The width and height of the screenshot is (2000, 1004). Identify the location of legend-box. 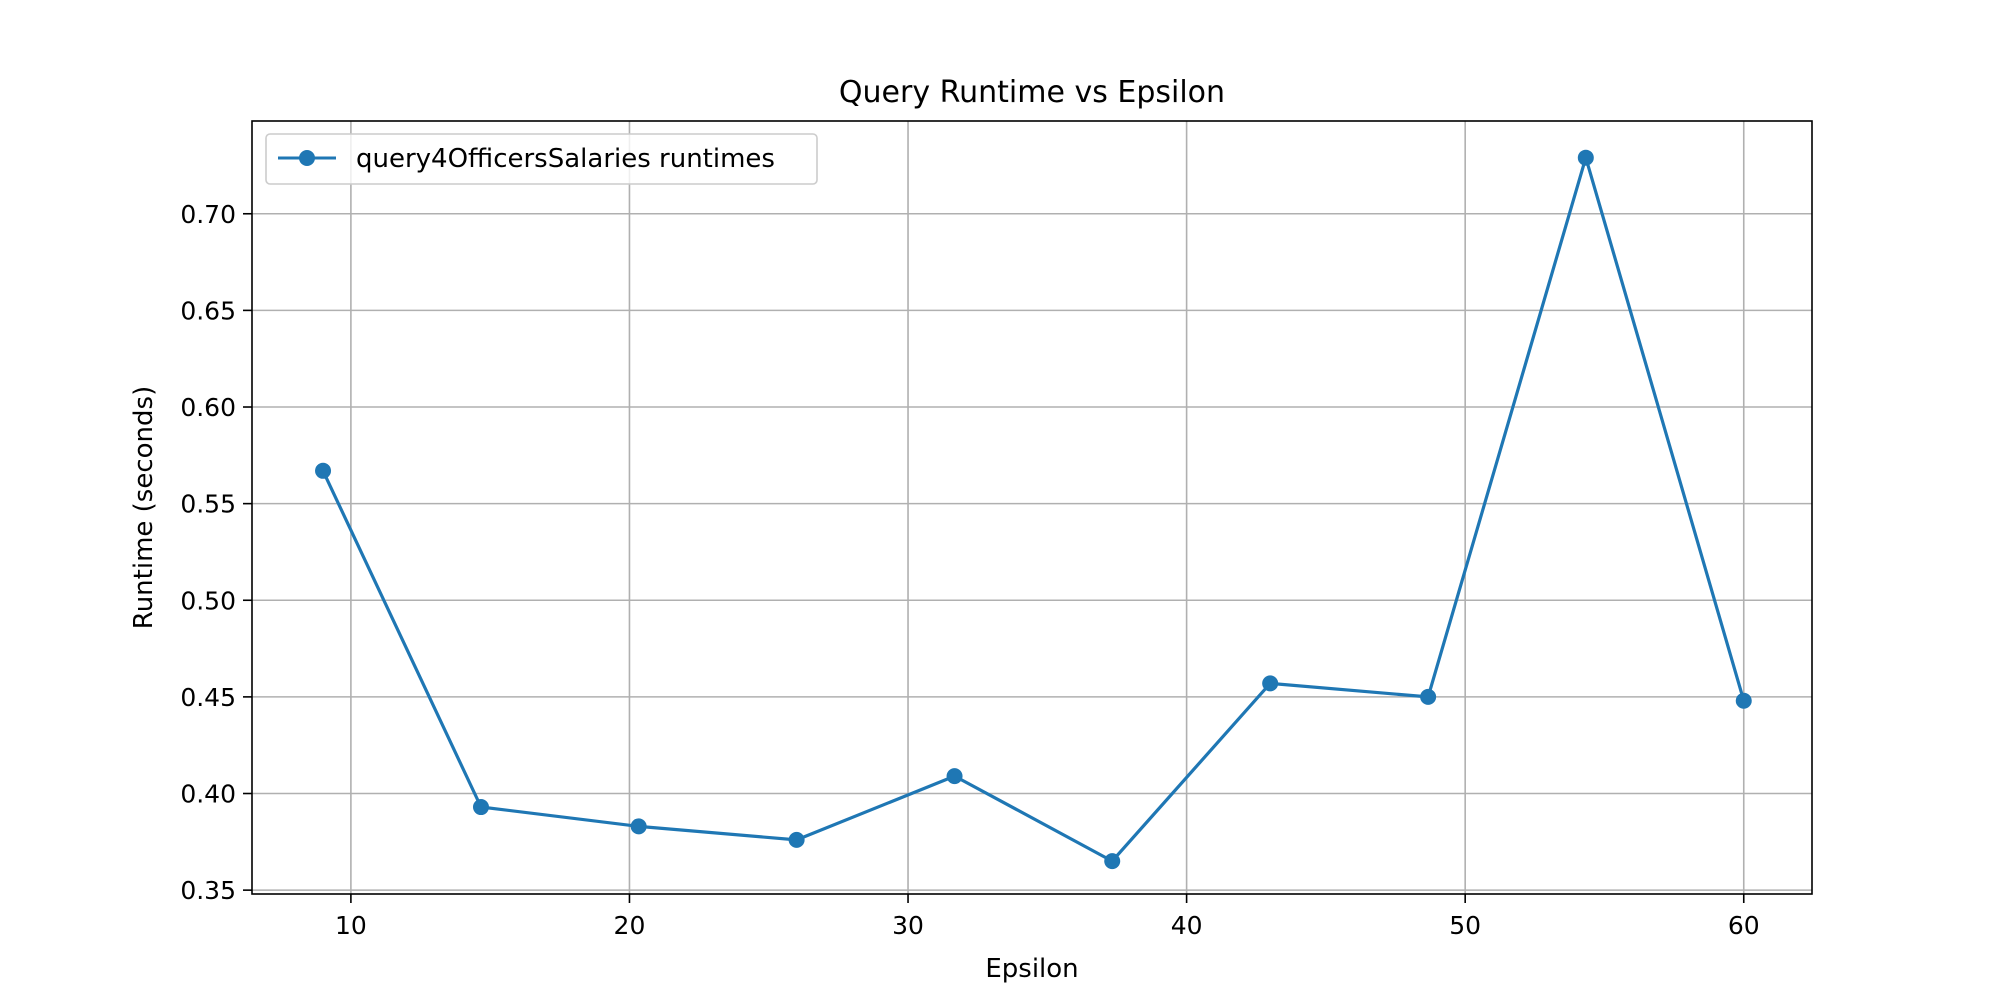
(541, 159).